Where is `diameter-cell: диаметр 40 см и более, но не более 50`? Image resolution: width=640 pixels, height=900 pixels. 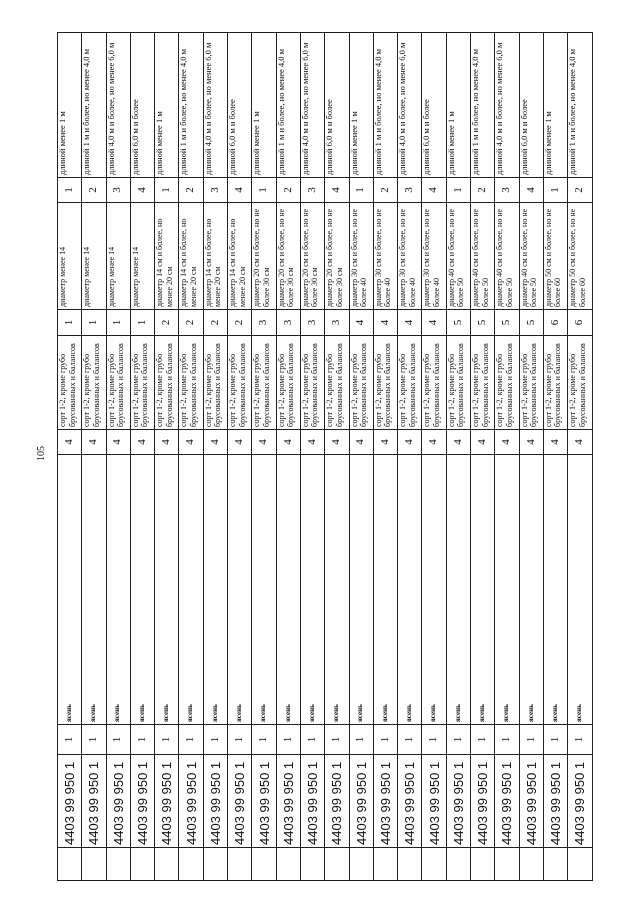 diameter-cell: диаметр 40 см и более, но не более 50 is located at coordinates (531, 256).